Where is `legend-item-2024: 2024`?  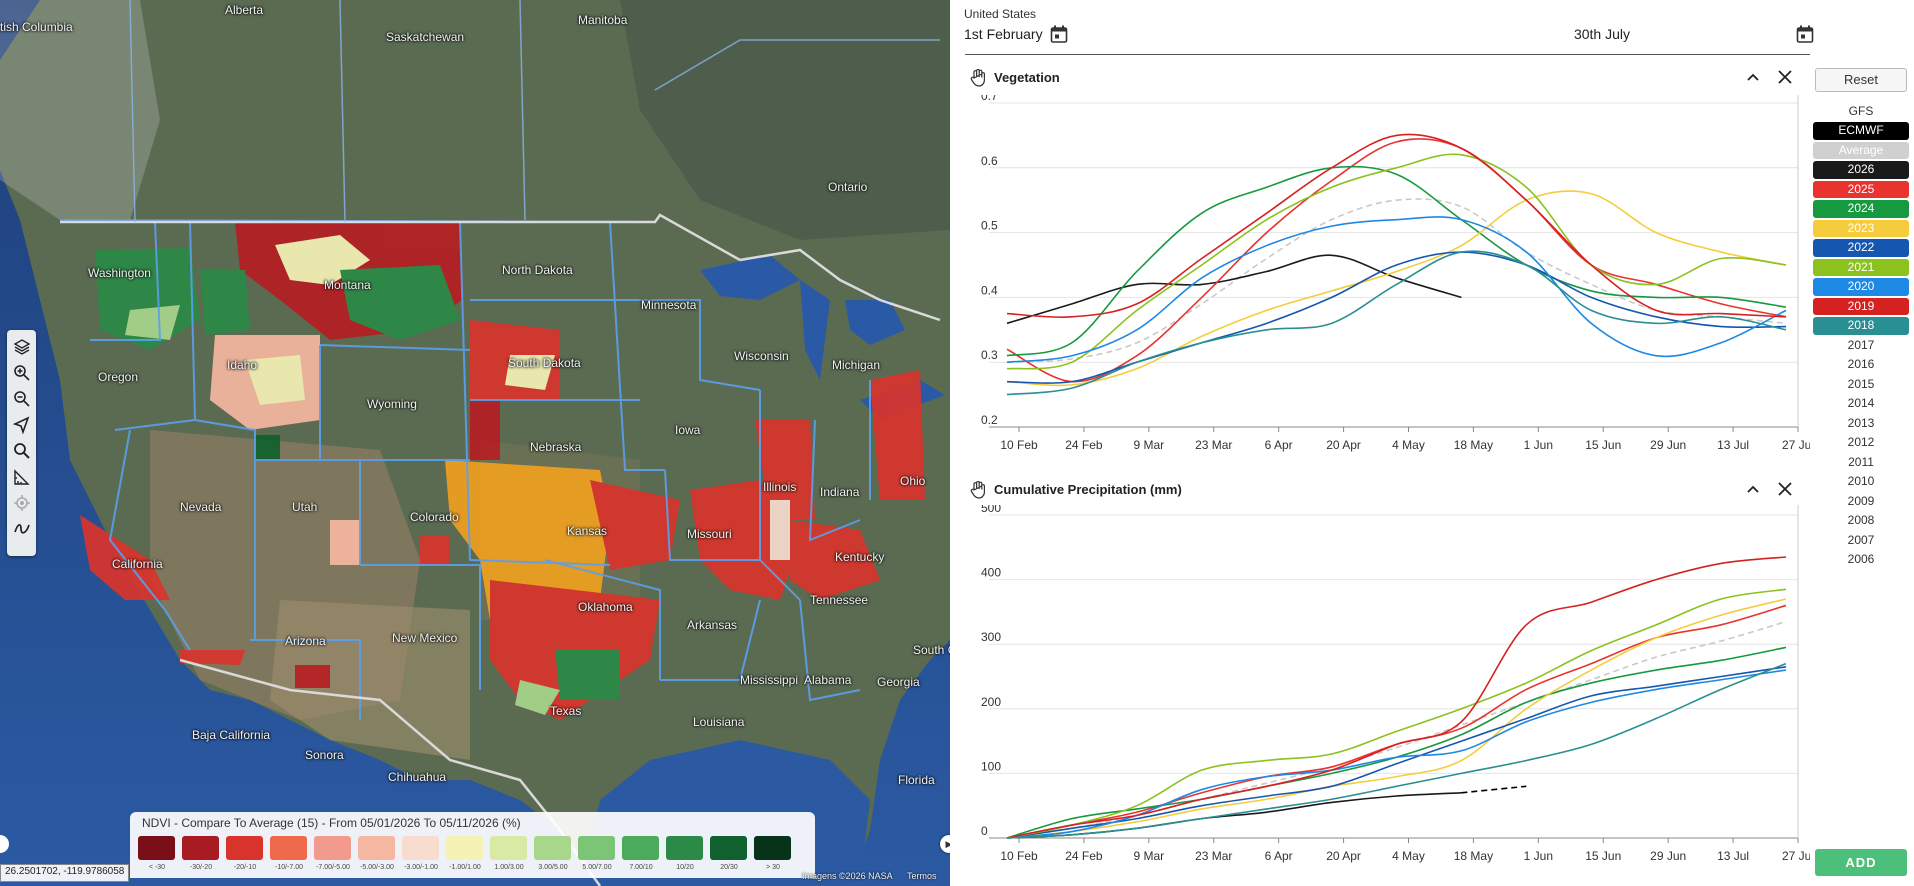 legend-item-2024: 2024 is located at coordinates (1861, 209).